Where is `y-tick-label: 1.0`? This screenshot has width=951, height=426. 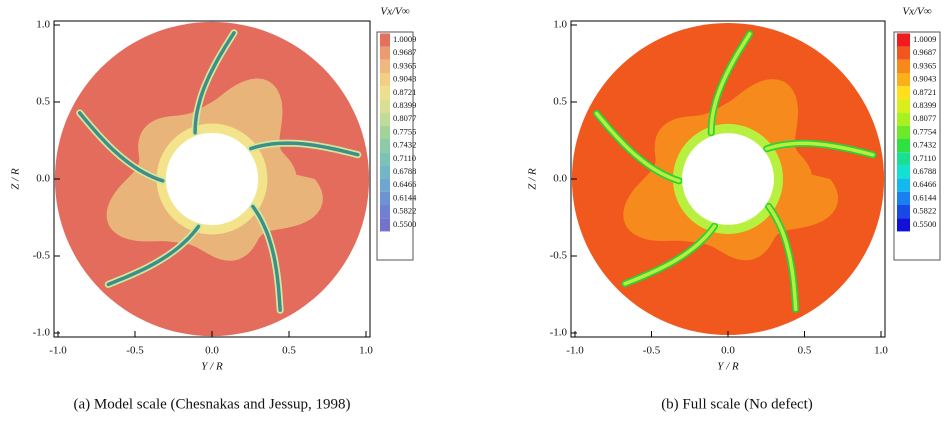 y-tick-label: 1.0 is located at coordinates (43, 25).